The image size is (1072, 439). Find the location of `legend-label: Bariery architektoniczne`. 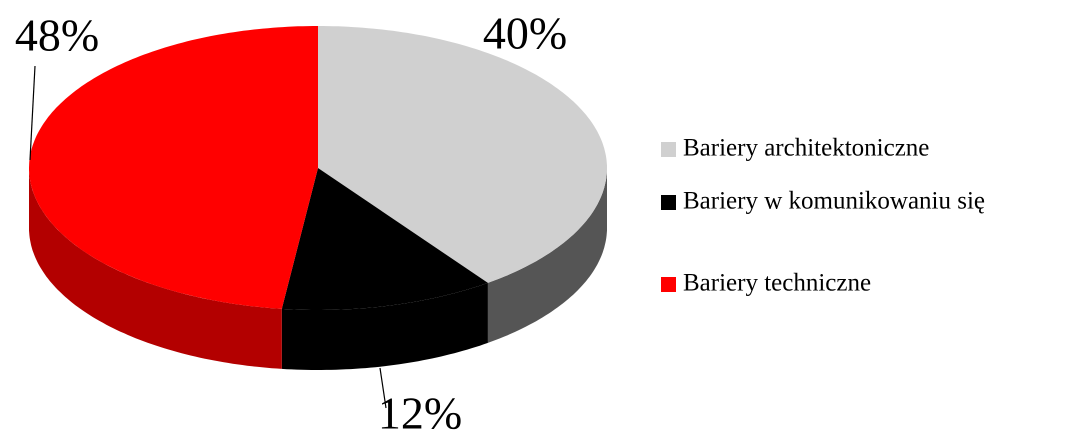

legend-label: Bariery architektoniczne is located at coordinates (806, 148).